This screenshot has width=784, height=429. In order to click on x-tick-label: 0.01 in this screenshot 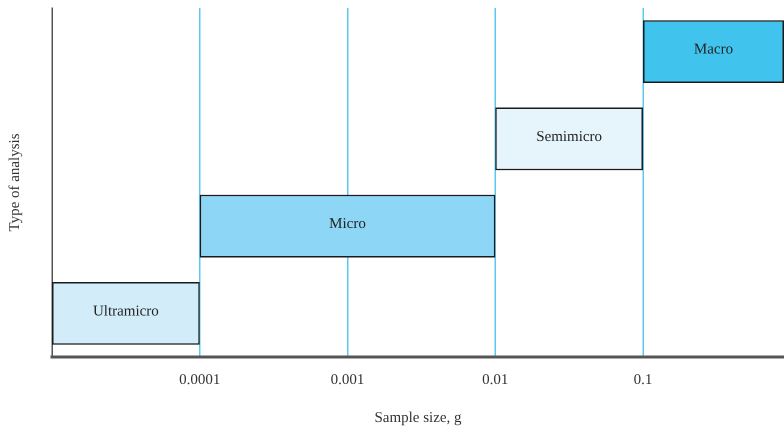, I will do `click(495, 380)`.